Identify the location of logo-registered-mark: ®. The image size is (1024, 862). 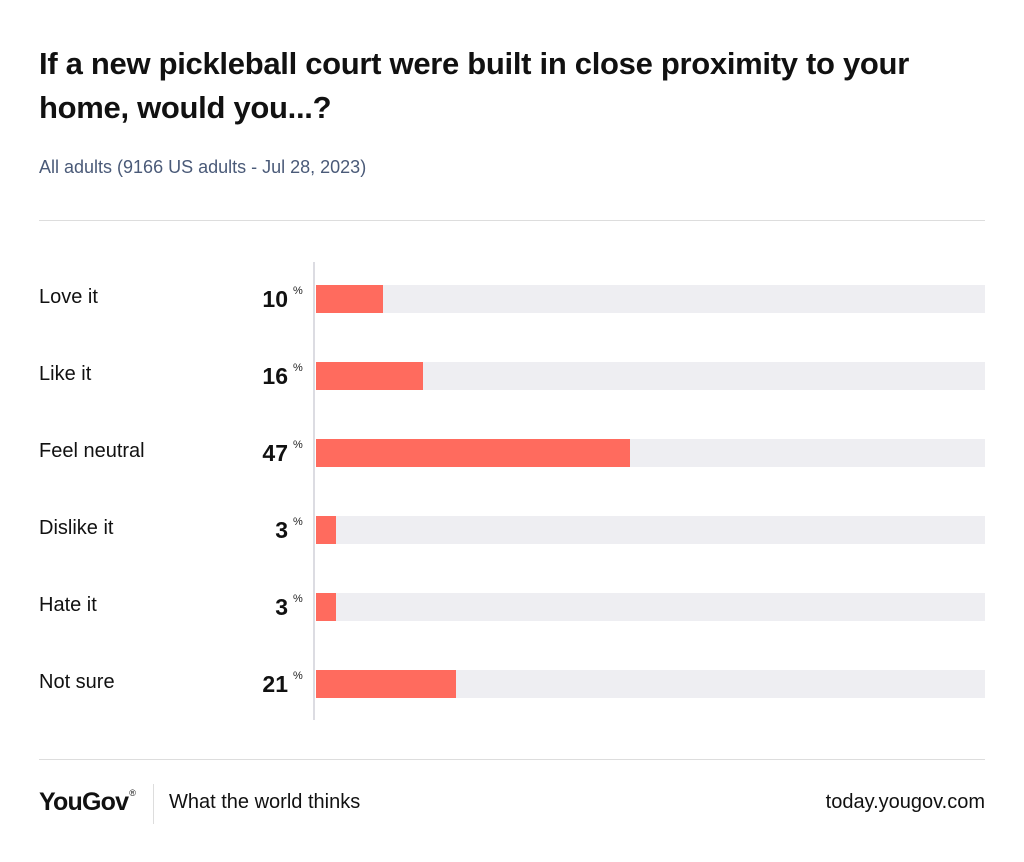
(132, 793).